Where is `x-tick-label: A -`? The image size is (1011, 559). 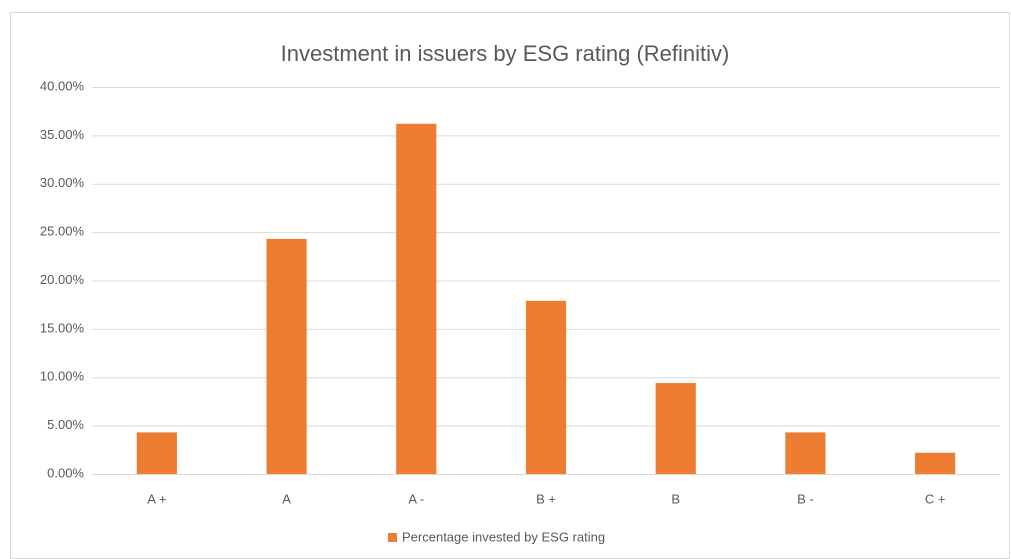
x-tick-label: A - is located at coordinates (416, 498).